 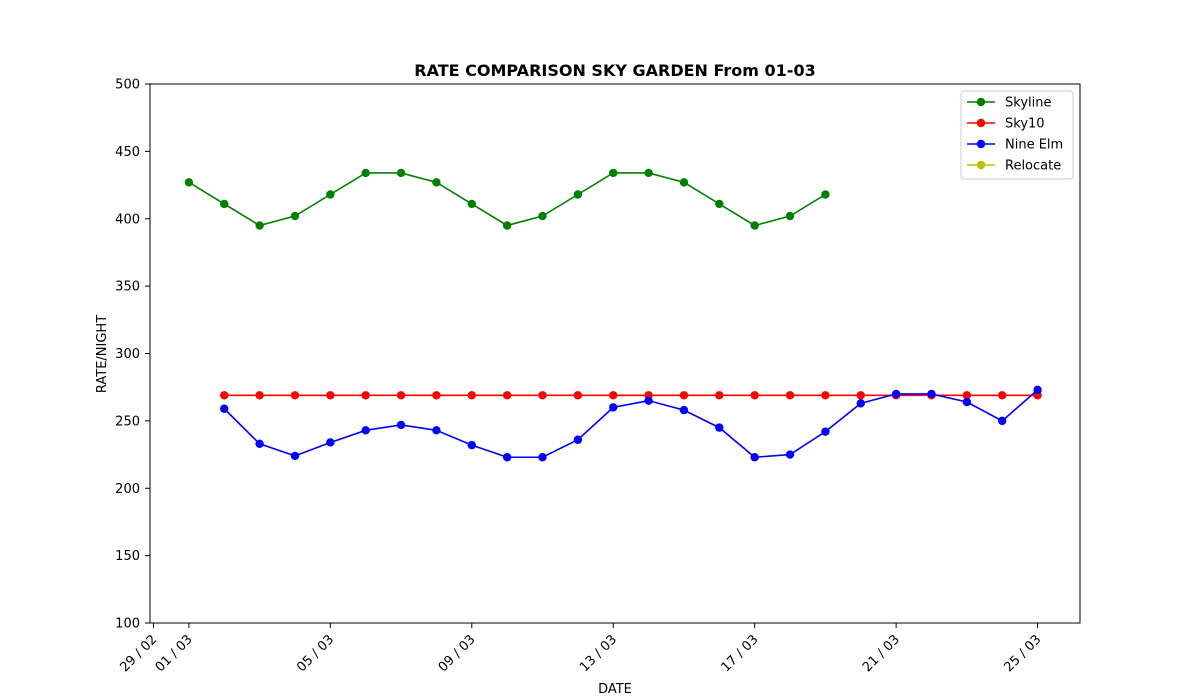 I want to click on x-tick-label: 01 / 03, so click(x=174, y=653).